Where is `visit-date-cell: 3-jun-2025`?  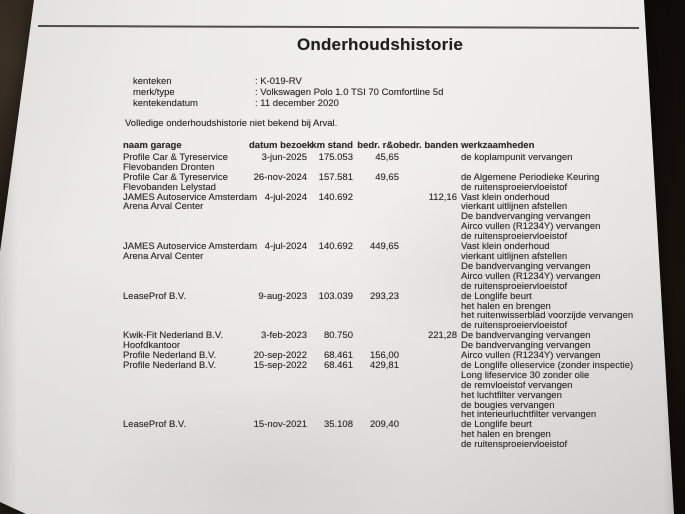 visit-date-cell: 3-jun-2025 is located at coordinates (284, 157).